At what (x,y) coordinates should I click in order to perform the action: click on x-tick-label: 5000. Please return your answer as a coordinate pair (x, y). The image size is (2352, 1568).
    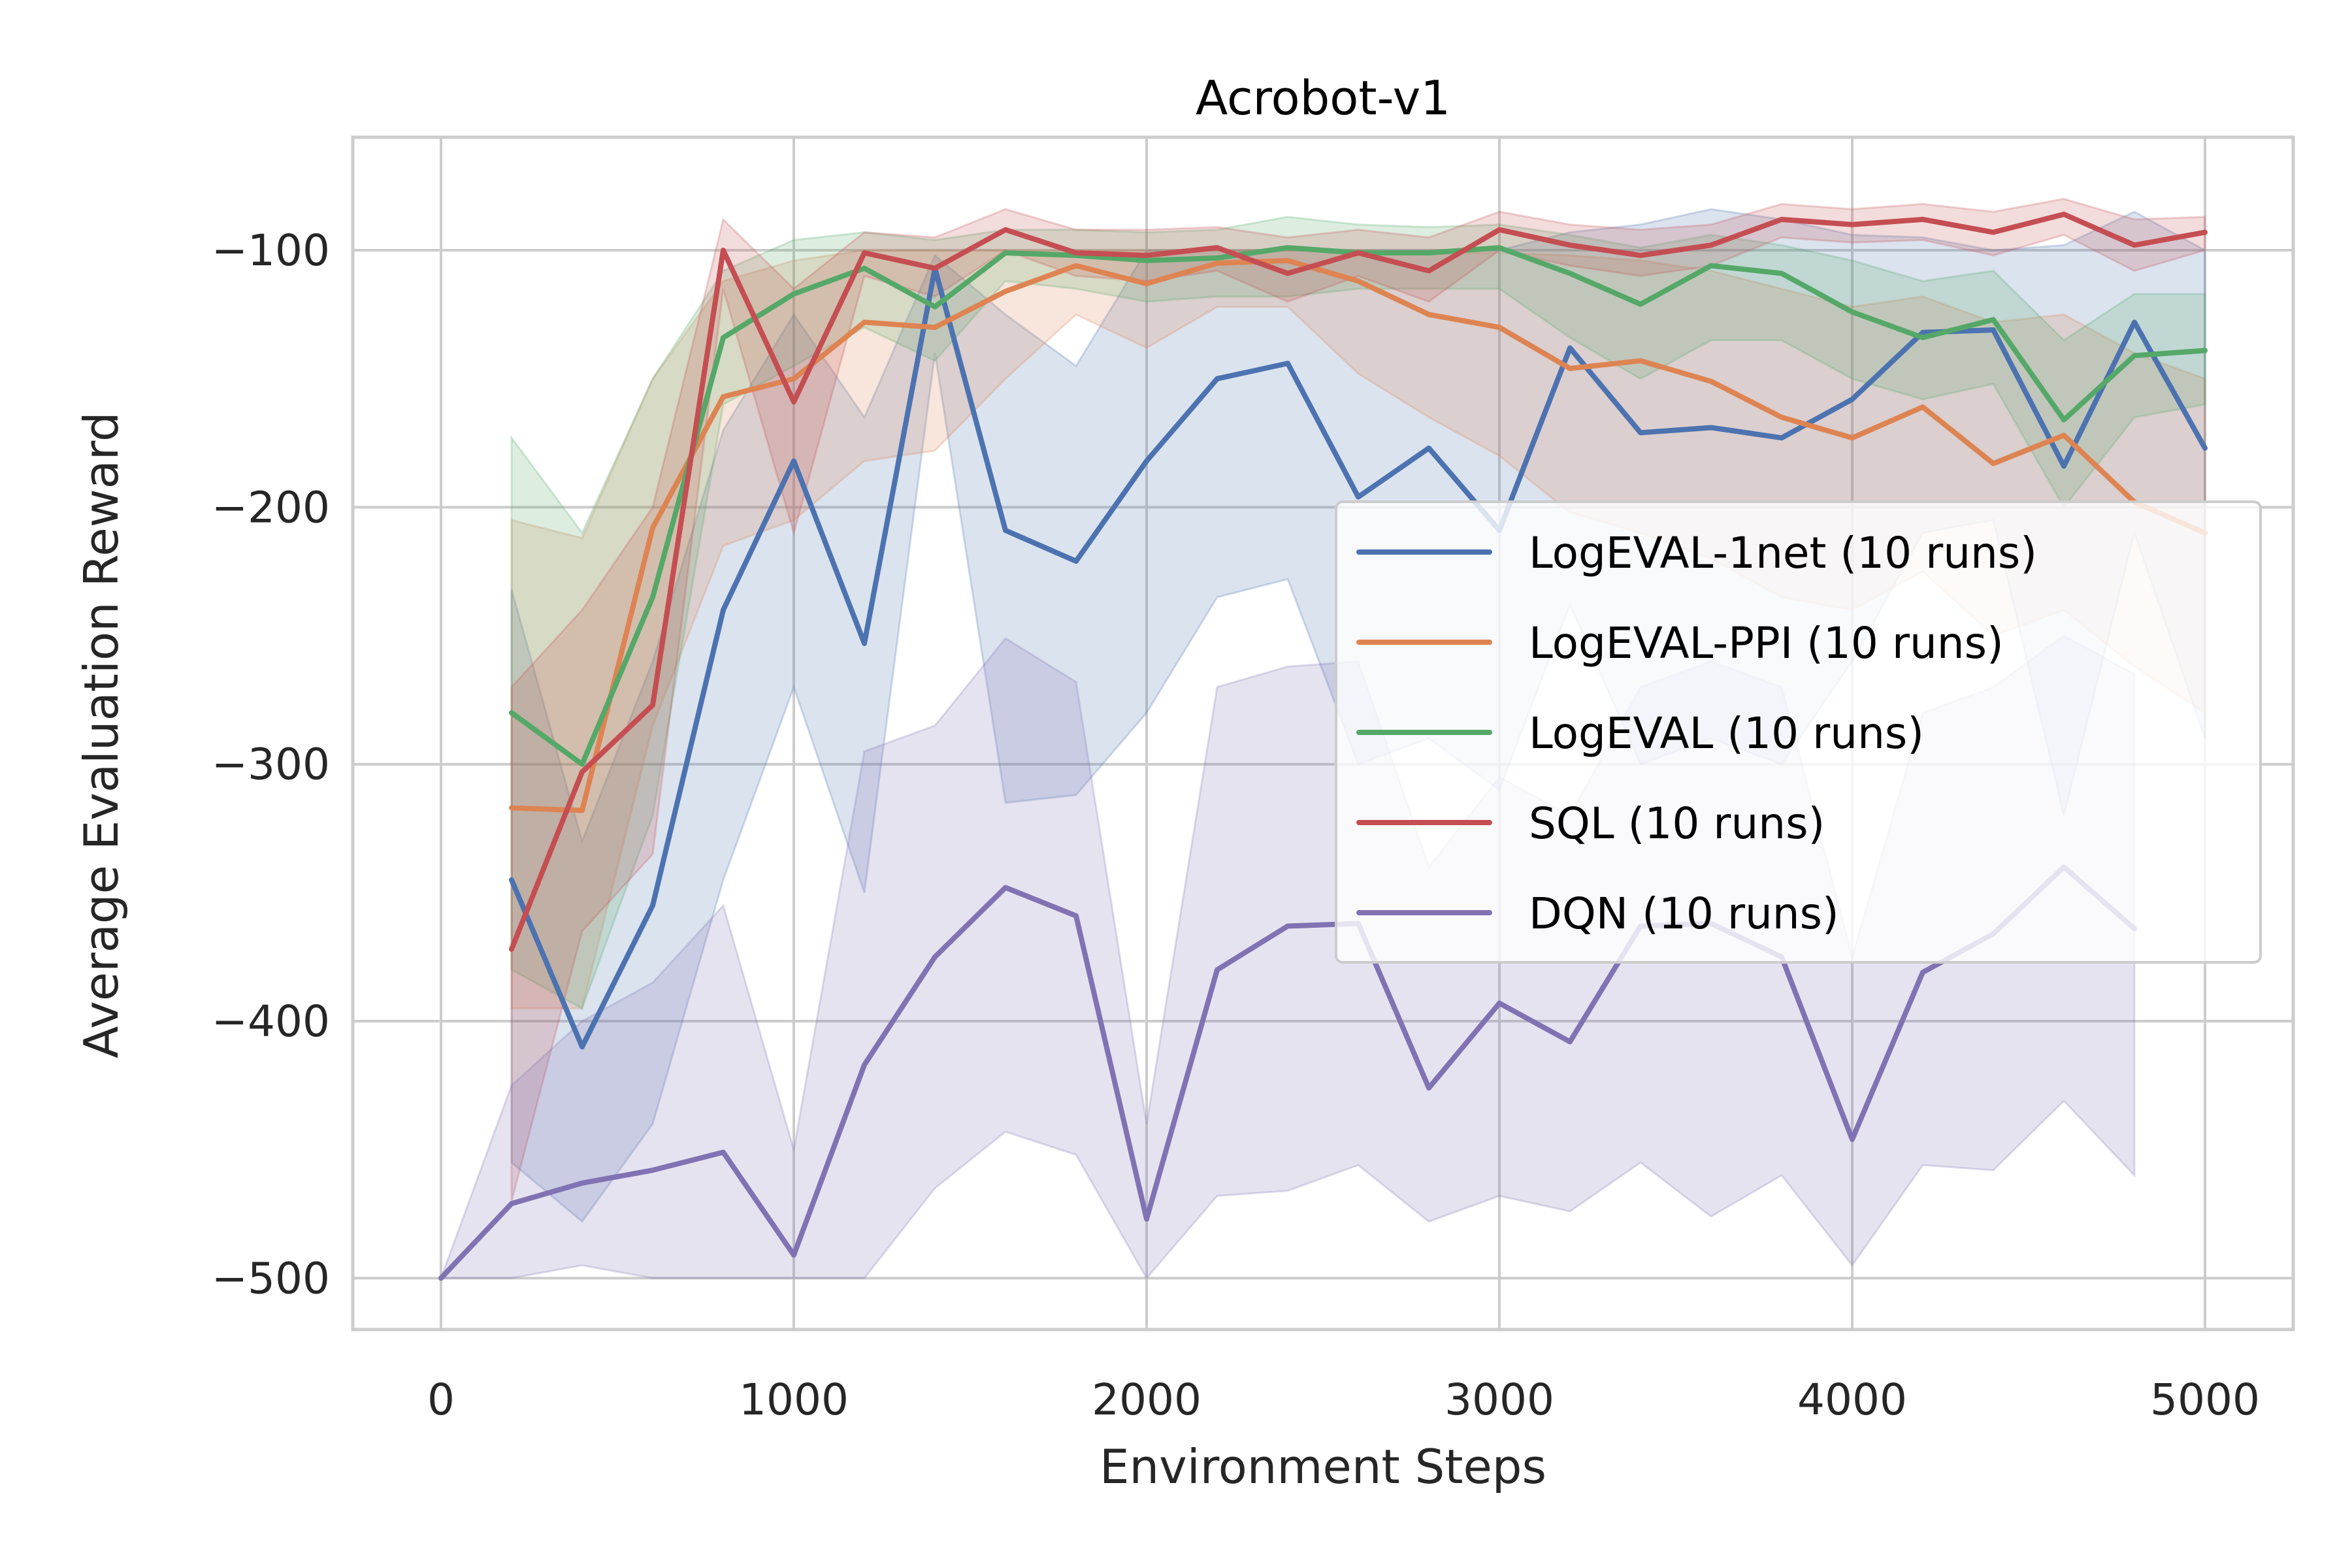
    Looking at the image, I should click on (2205, 1400).